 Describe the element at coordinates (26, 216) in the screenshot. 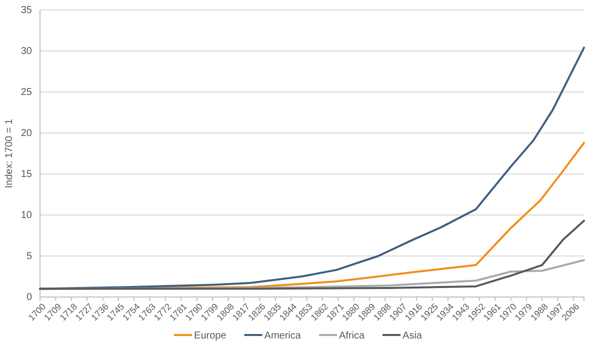

I see `y-tick-label: 10` at that location.